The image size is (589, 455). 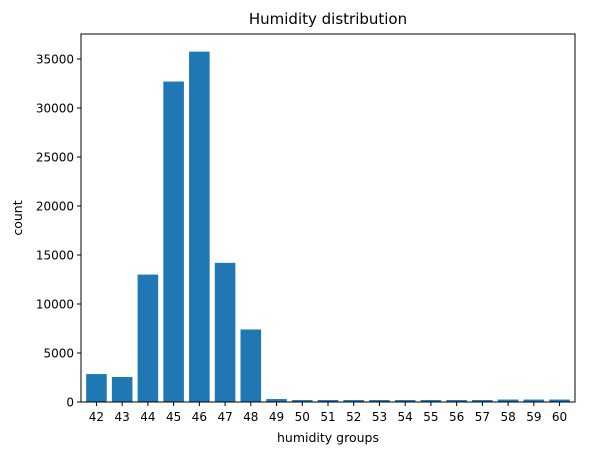 I want to click on y-tick-label: 5000, so click(x=58, y=353).